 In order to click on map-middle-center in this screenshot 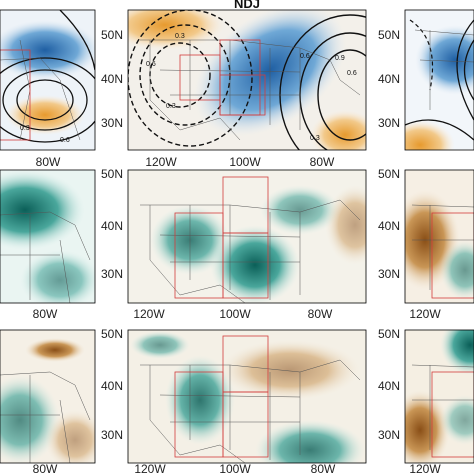, I will do `click(247, 236)`.